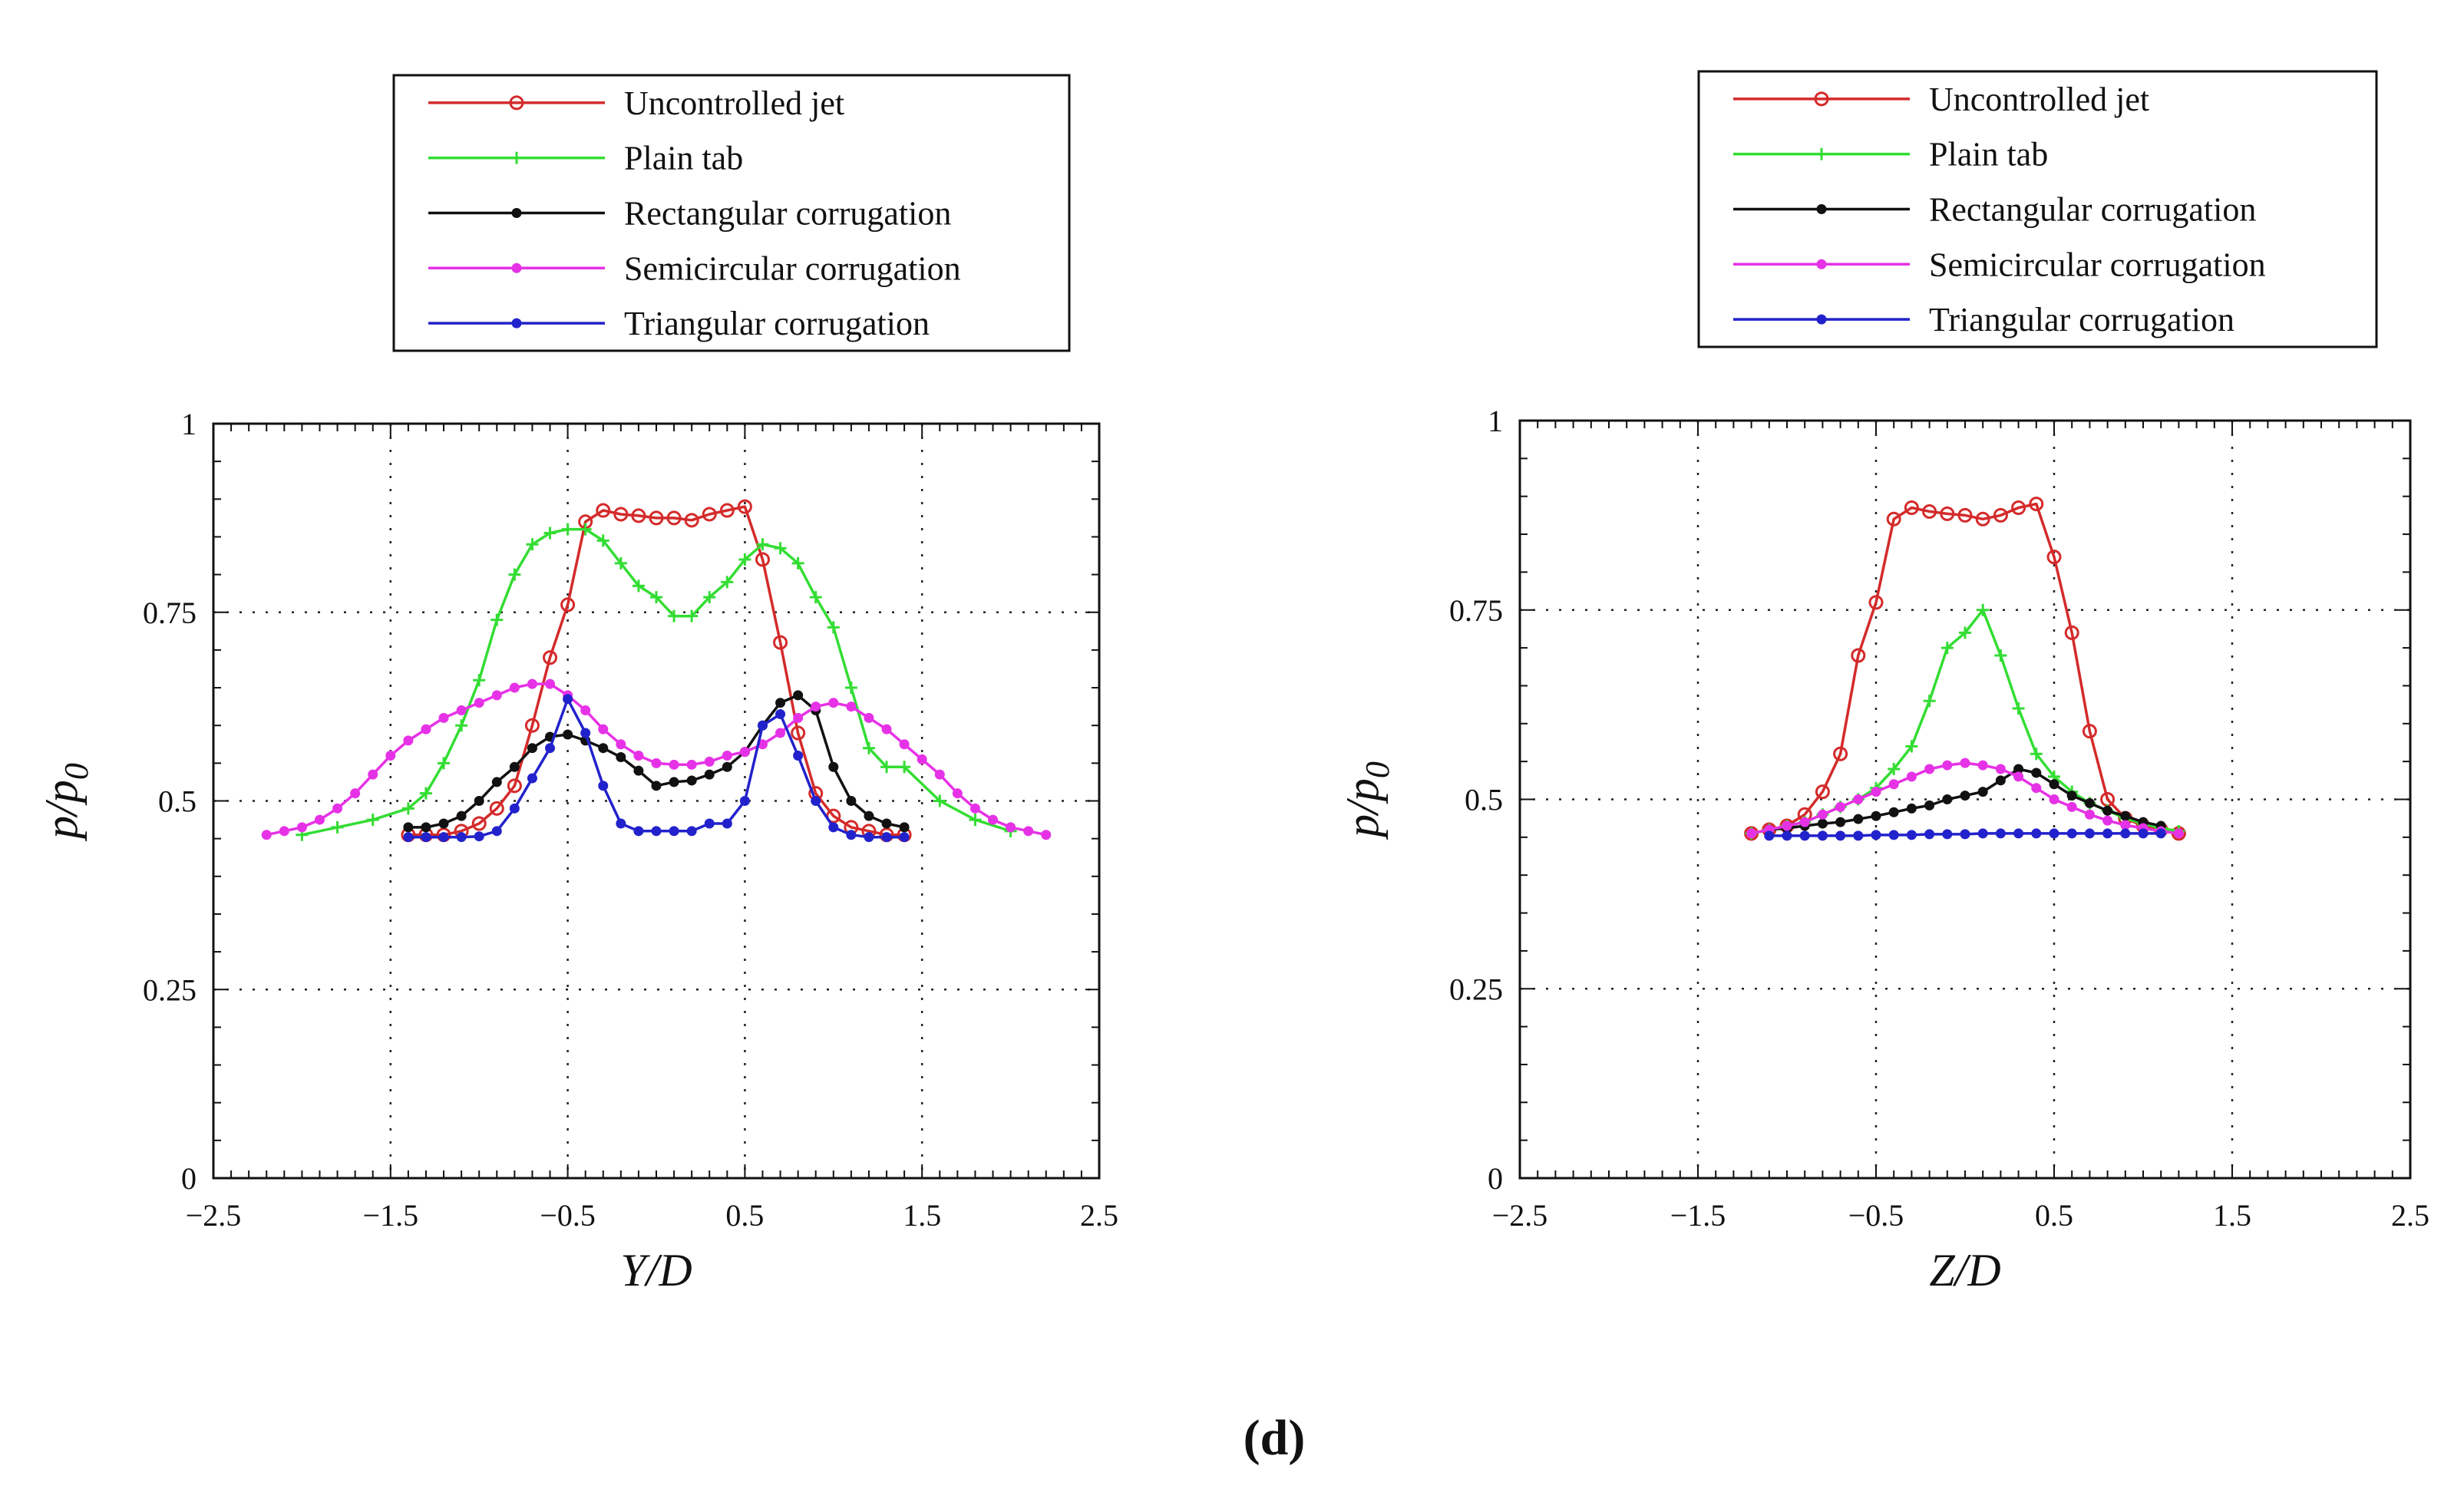  I want to click on x-tick-label: −2.5, so click(214, 1216).